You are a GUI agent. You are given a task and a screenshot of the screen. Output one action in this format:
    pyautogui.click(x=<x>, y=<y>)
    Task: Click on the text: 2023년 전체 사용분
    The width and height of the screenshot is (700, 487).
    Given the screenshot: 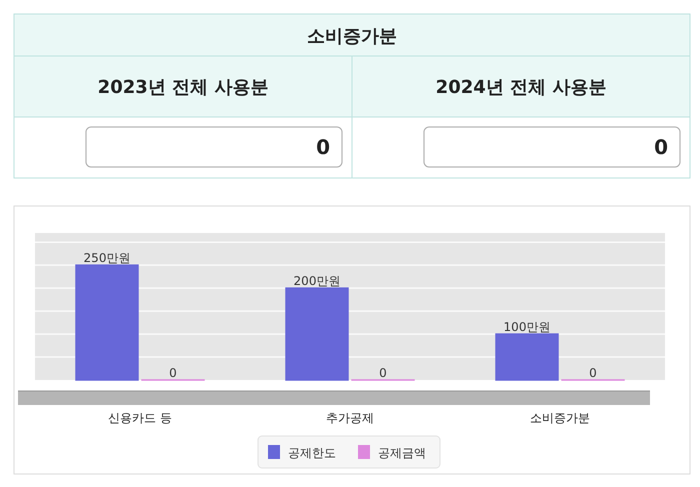 What is the action you would take?
    pyautogui.click(x=183, y=87)
    